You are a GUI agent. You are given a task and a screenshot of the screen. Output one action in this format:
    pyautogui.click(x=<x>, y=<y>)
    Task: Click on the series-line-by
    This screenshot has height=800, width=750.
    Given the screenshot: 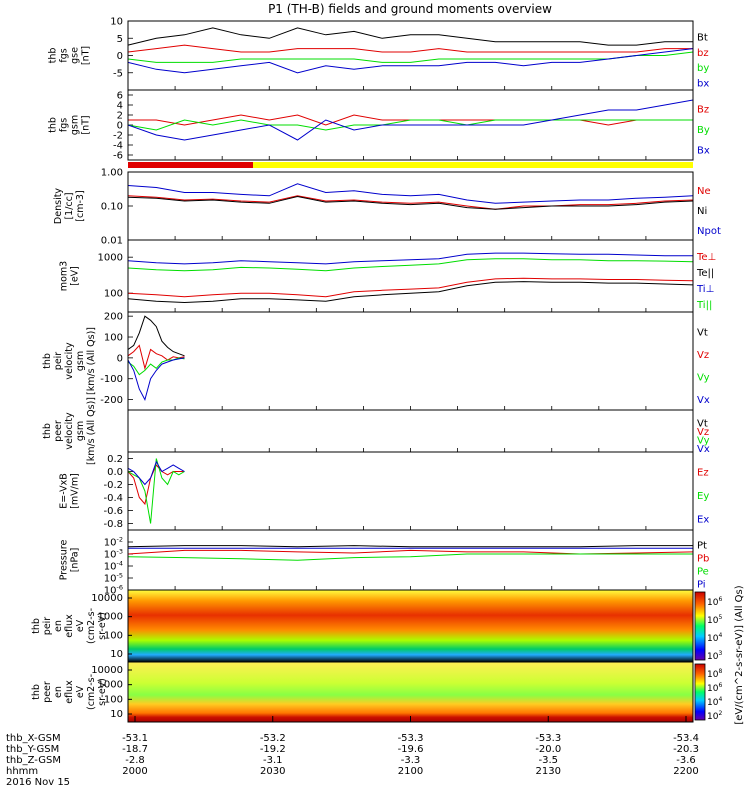 What is the action you would take?
    pyautogui.click(x=410, y=57)
    